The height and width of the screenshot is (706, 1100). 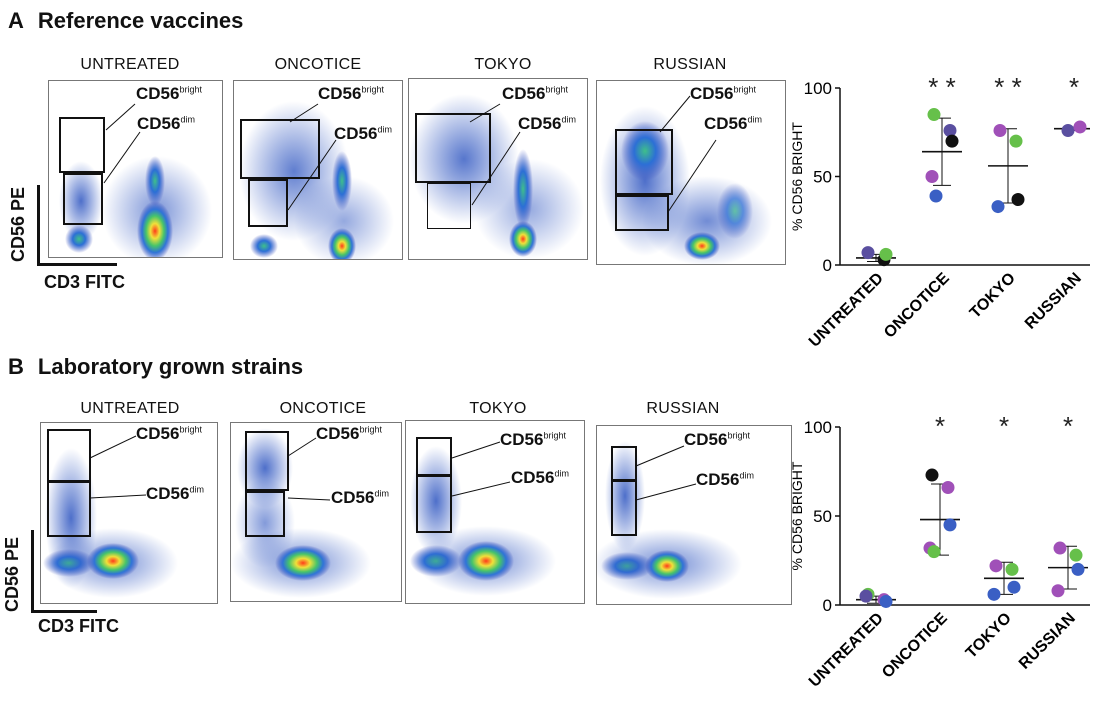 What do you see at coordinates (140, 20) in the screenshot?
I see `panel-title-text: Reference vaccines` at bounding box center [140, 20].